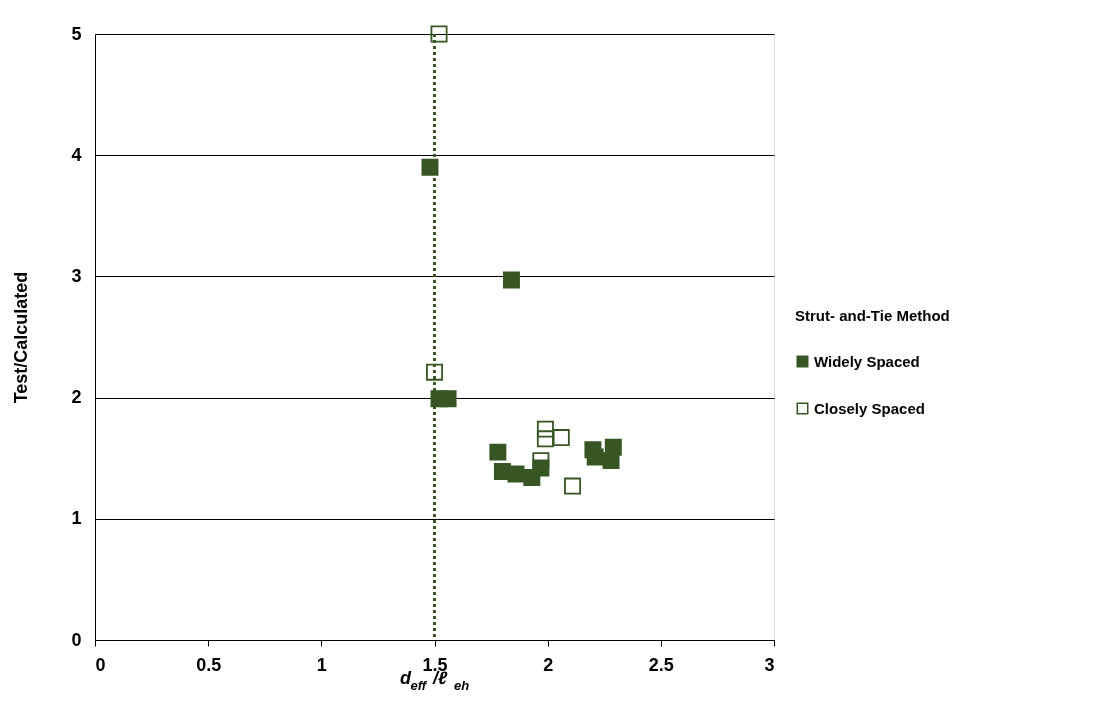 The height and width of the screenshot is (719, 1109). I want to click on x-tick-label: 1, so click(321, 664).